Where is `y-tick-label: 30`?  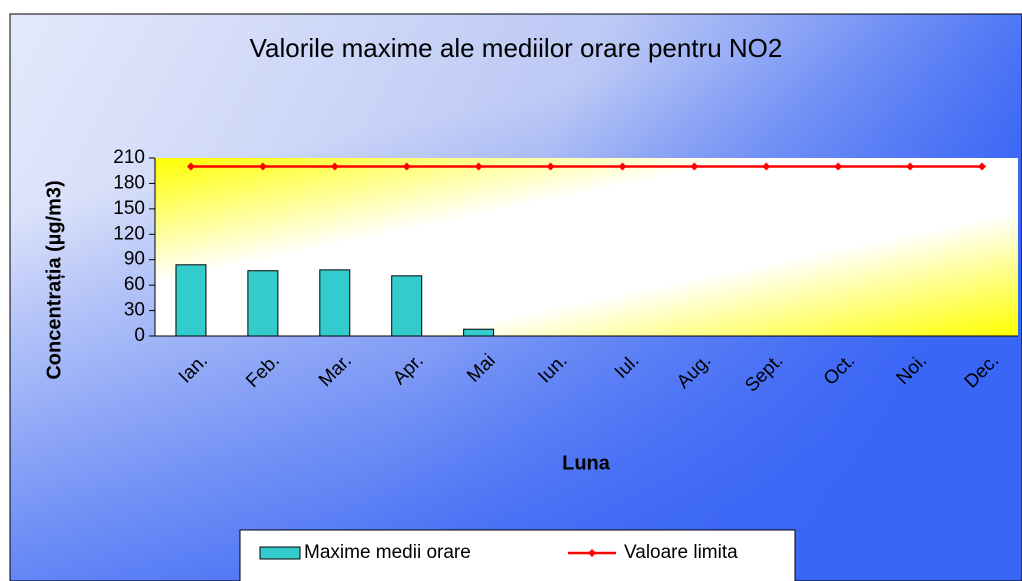 y-tick-label: 30 is located at coordinates (134, 310).